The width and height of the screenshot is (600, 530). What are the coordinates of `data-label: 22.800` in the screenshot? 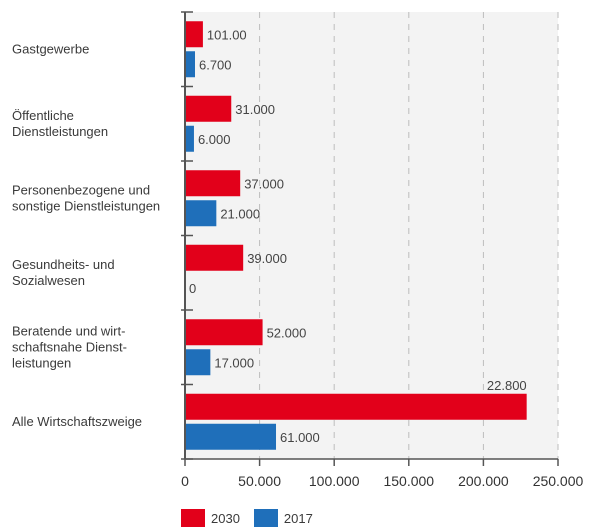 It's located at (507, 385).